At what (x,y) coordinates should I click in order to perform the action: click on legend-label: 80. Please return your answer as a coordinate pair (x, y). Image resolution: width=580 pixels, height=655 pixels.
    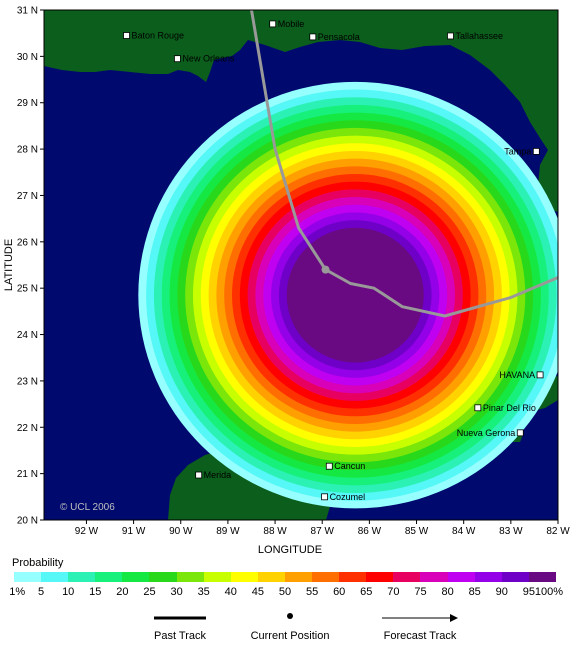
    Looking at the image, I should click on (447, 592).